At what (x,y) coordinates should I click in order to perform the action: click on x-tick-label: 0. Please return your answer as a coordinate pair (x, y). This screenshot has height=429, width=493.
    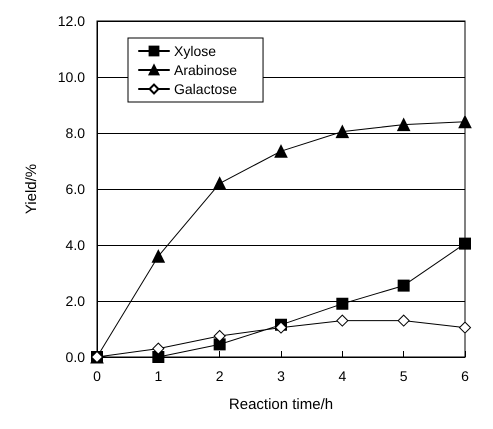
    Looking at the image, I should click on (97, 376).